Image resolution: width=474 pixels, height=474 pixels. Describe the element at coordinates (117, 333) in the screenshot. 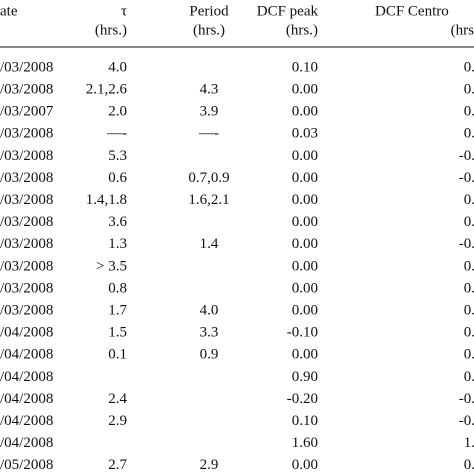

I see `table-cell: 1.5` at that location.